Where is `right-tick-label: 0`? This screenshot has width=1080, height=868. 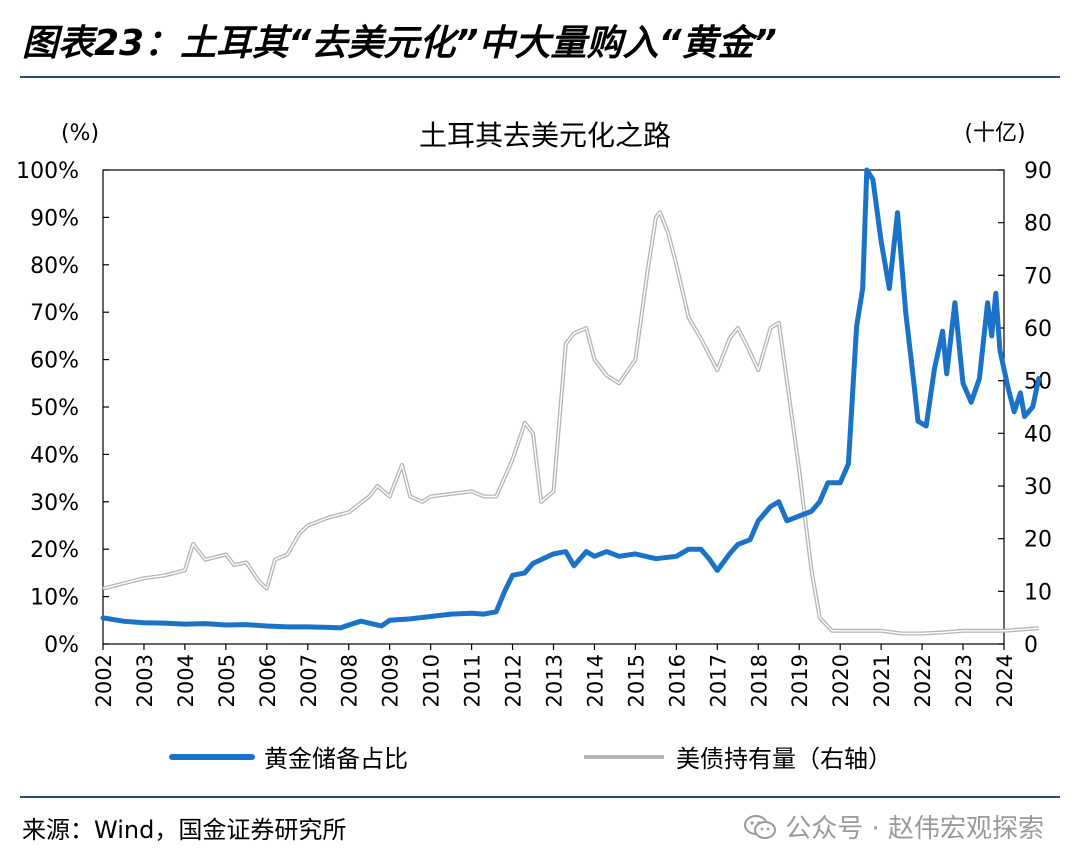 right-tick-label: 0 is located at coordinates (1031, 645).